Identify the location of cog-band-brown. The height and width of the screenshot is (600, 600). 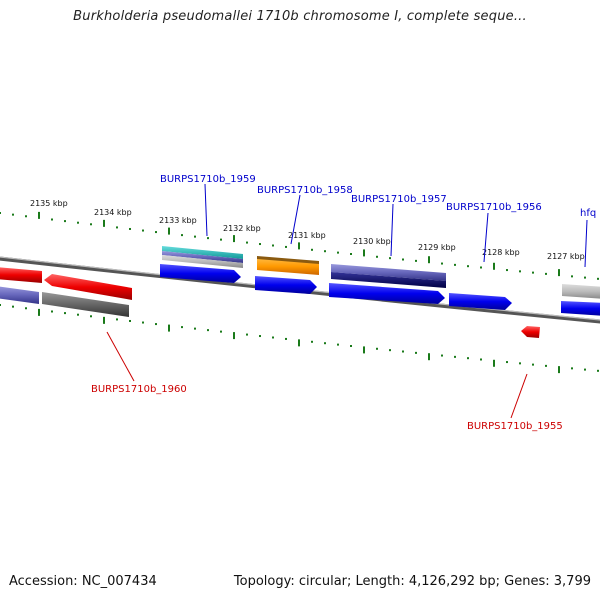
(288, 260).